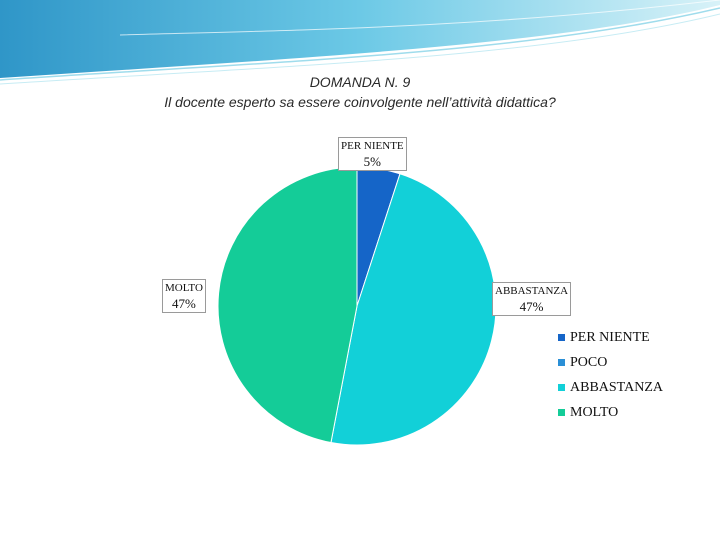 The image size is (720, 540). I want to click on legend-item-abbastanza: ABBASTANZA, so click(610, 387).